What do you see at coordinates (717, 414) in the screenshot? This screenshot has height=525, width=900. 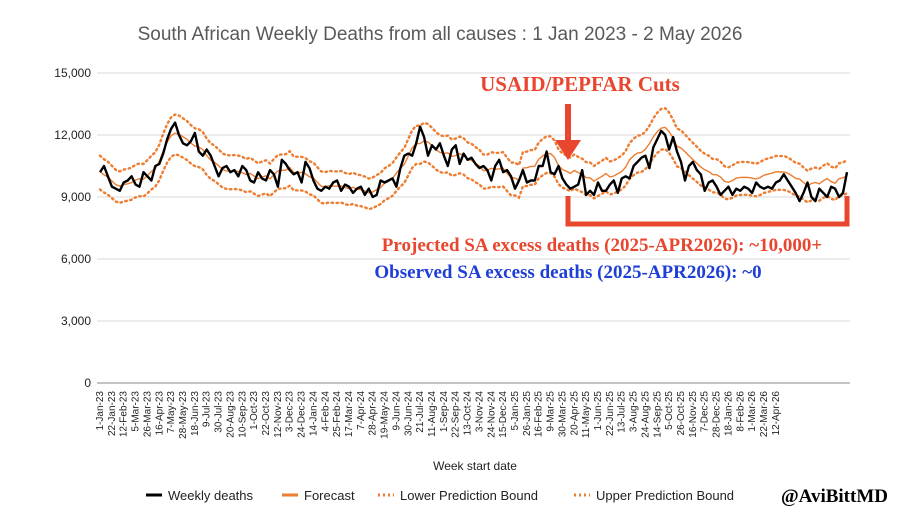 I see `x-tick-label: 28-Dec-25` at bounding box center [717, 414].